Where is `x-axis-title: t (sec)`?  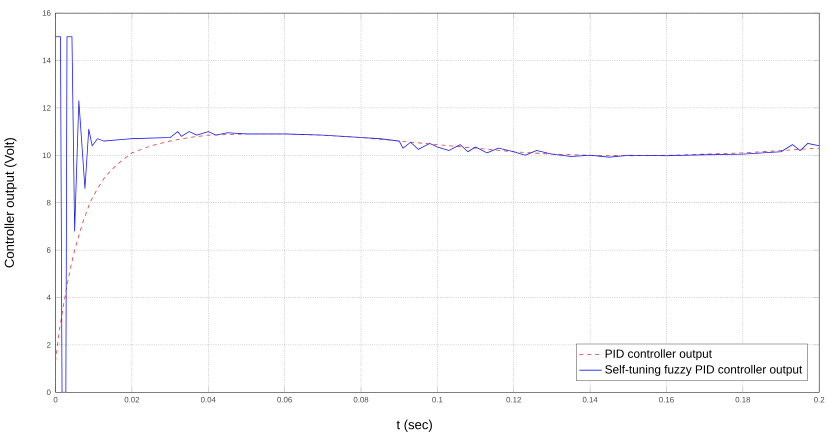 x-axis-title: t (sec) is located at coordinates (414, 426).